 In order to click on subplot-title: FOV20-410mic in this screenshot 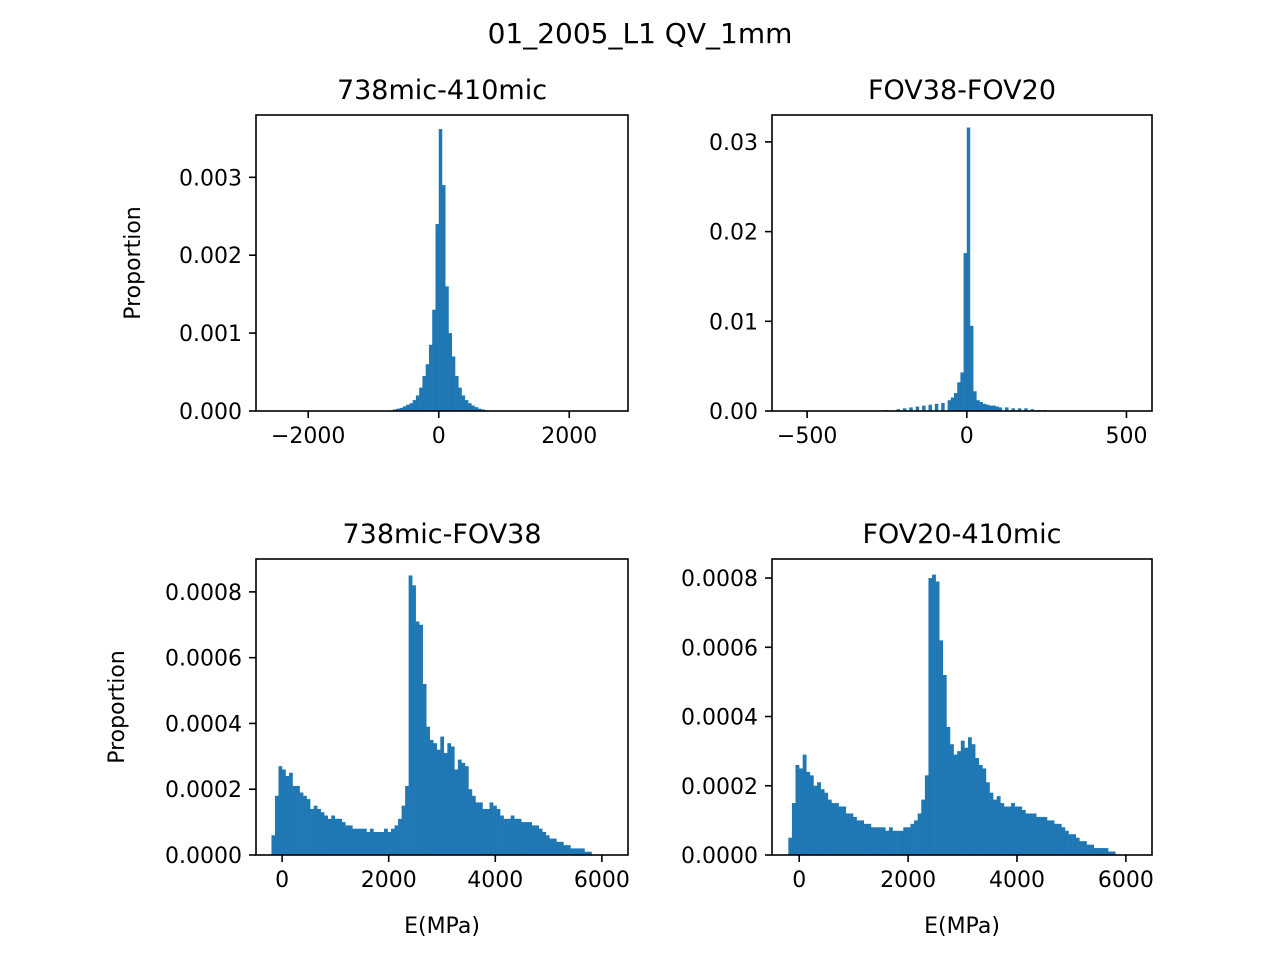, I will do `click(961, 534)`.